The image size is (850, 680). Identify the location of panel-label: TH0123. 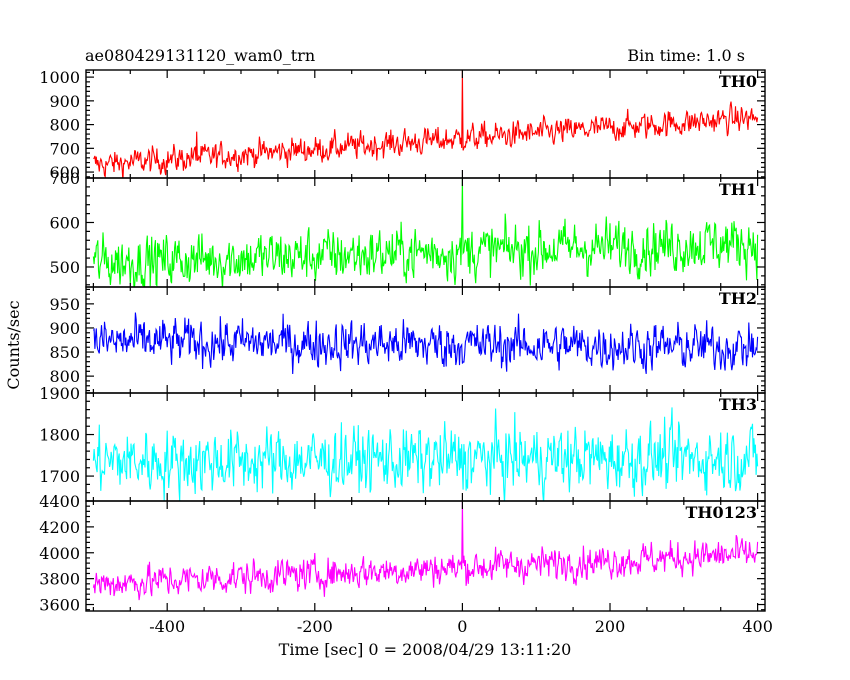
(721, 512).